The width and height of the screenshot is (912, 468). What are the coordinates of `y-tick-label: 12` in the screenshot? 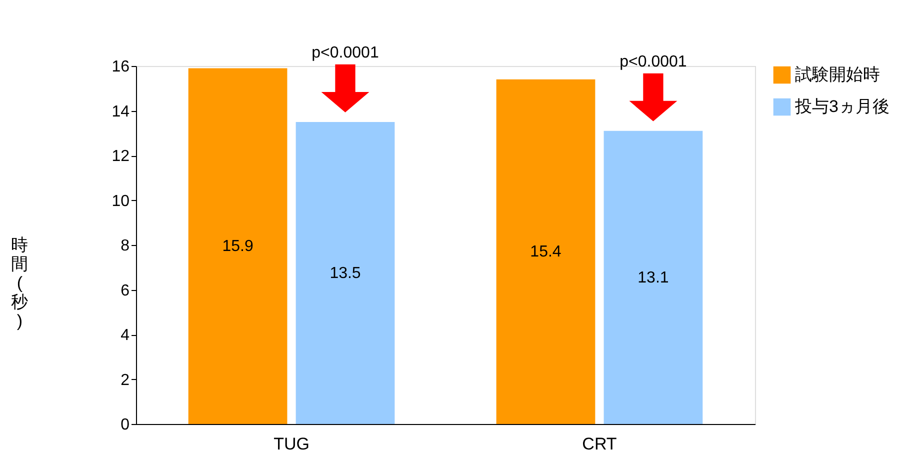 It's located at (121, 156).